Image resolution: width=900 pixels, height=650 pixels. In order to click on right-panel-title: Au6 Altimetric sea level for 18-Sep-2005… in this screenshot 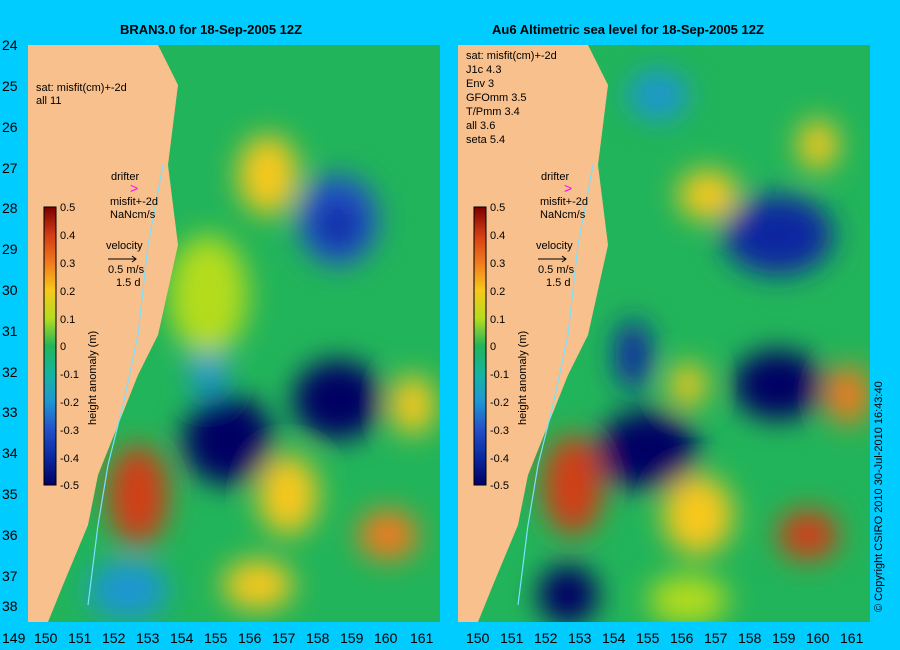, I will do `click(628, 29)`.